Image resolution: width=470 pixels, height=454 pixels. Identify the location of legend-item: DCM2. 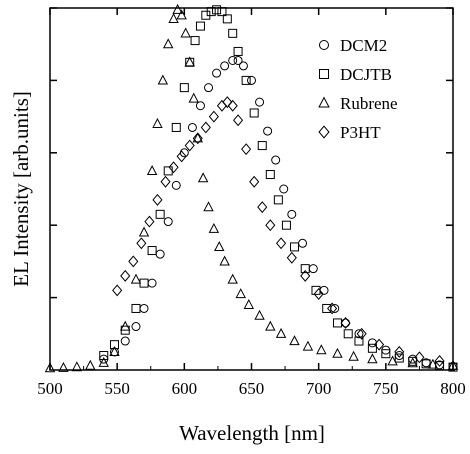
(353, 45).